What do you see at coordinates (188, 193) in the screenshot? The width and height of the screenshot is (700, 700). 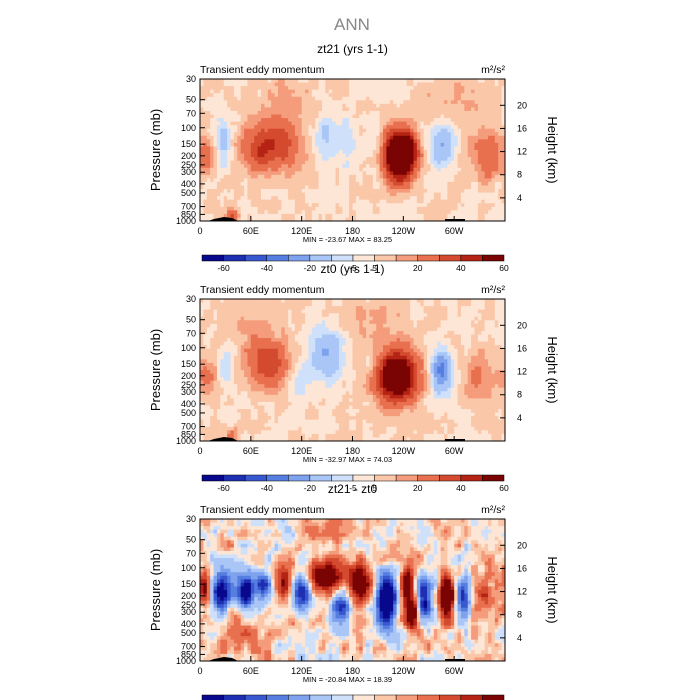 I see `y-tick-label: 500` at bounding box center [188, 193].